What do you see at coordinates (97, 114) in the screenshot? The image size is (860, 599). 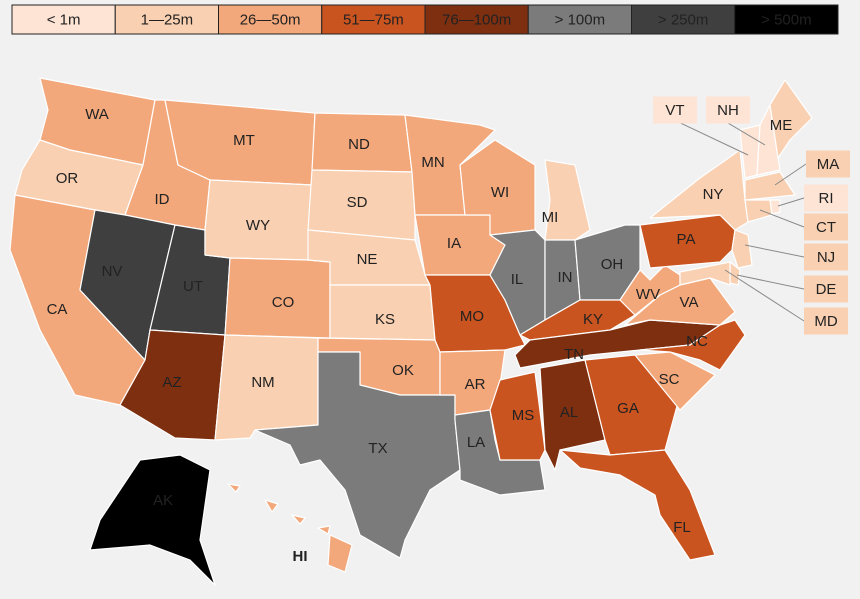 I see `state-label: WA` at bounding box center [97, 114].